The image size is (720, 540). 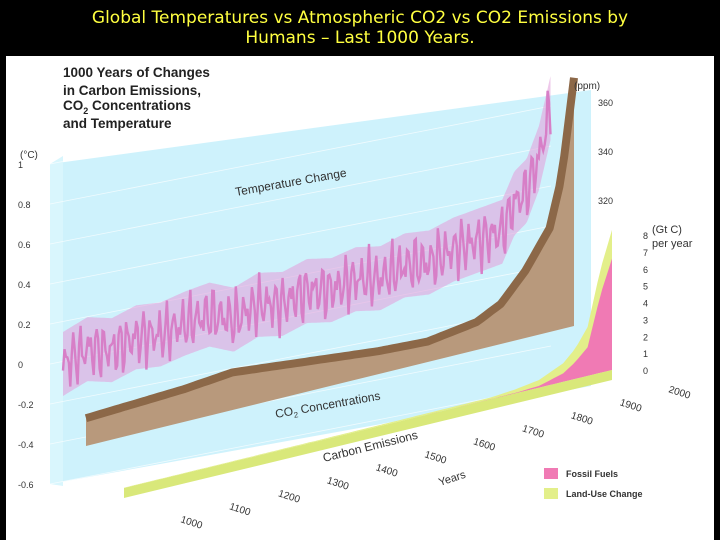 I want to click on co2-tick-label: 340, so click(x=605, y=152).